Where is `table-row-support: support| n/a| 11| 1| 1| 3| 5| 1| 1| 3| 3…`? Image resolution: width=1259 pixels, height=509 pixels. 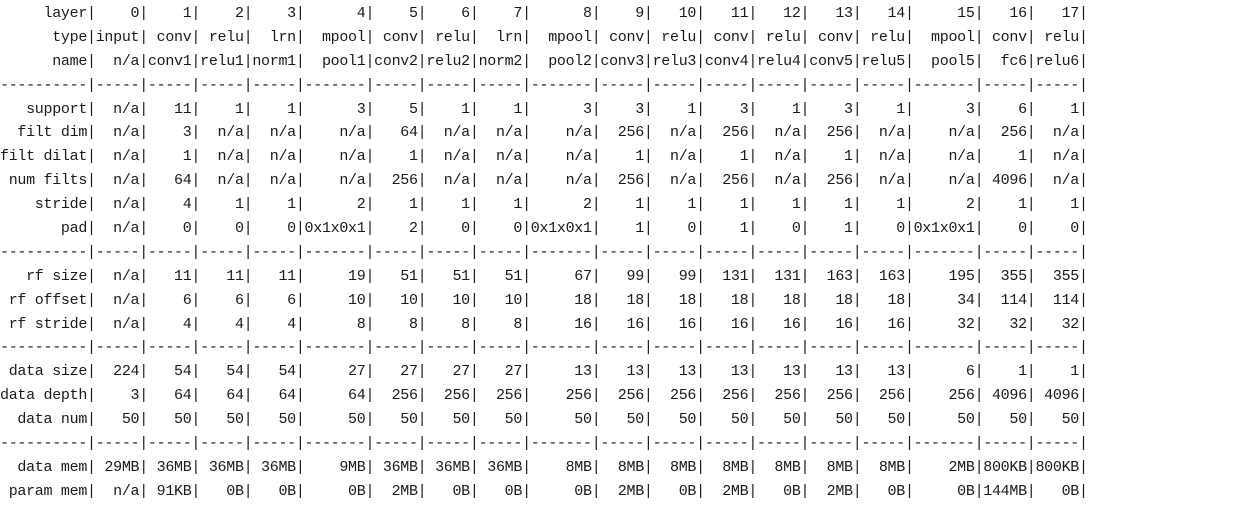 table-row-support: support| n/a| 11| 1| 1| 3| 5| 1| 1| 3| 3… is located at coordinates (544, 109).